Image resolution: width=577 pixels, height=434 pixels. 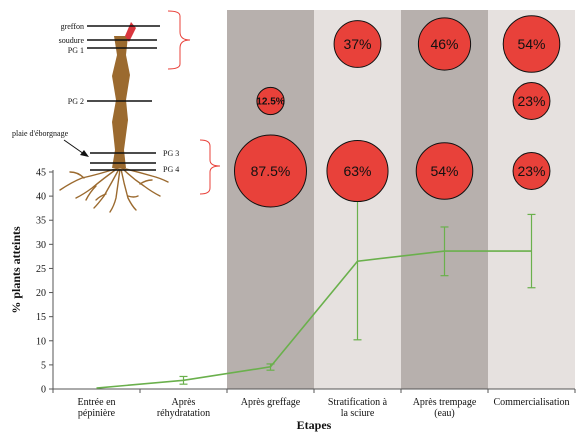 I want to click on label-pg4: PG 4, so click(x=171, y=169).